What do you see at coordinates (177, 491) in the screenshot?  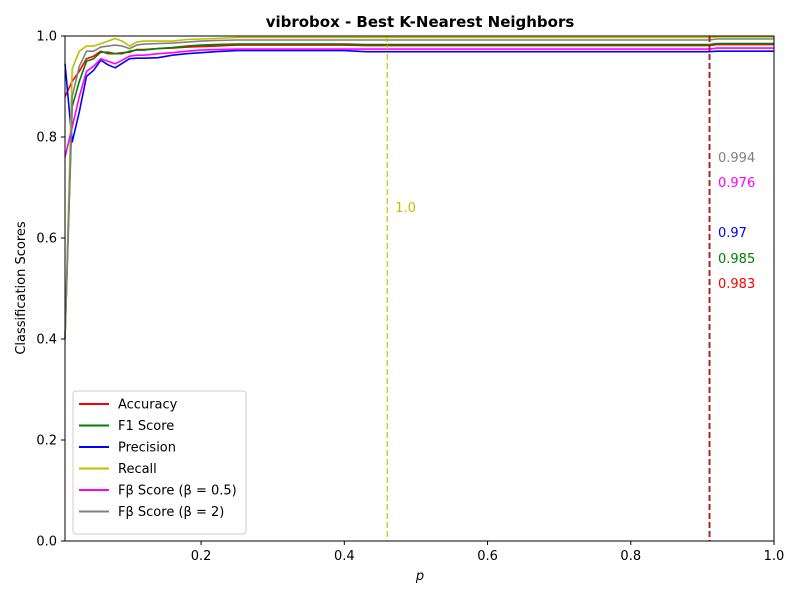 I see `legend-label-4: Fβ Score (β = 0.5)` at bounding box center [177, 491].